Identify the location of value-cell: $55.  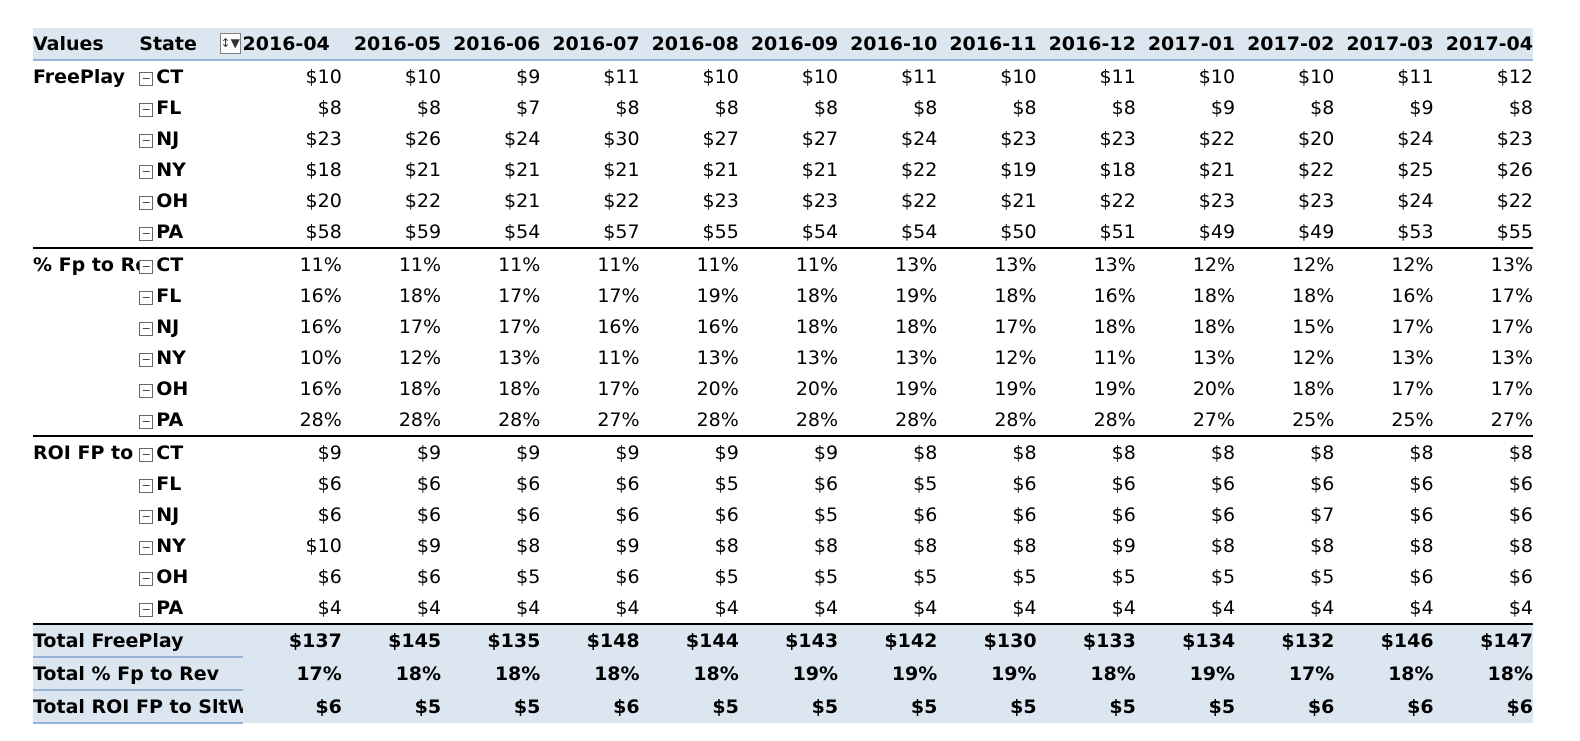
(1483, 232).